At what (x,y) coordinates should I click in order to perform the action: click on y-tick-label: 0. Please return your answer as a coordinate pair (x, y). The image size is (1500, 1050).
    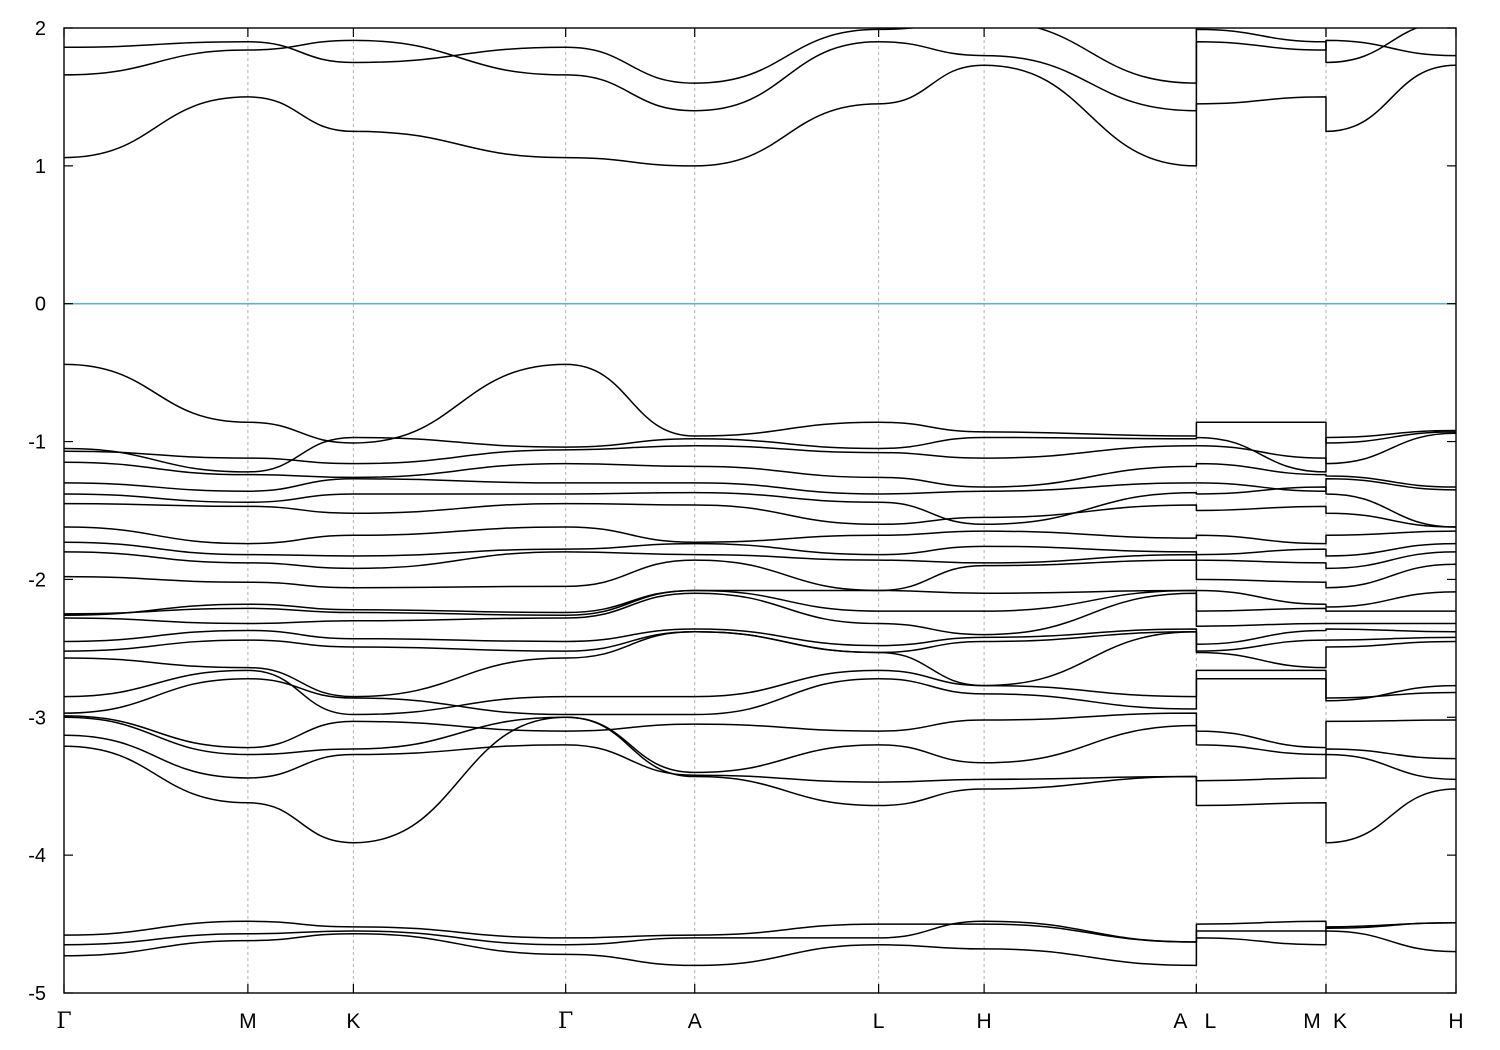
    Looking at the image, I should click on (40, 305).